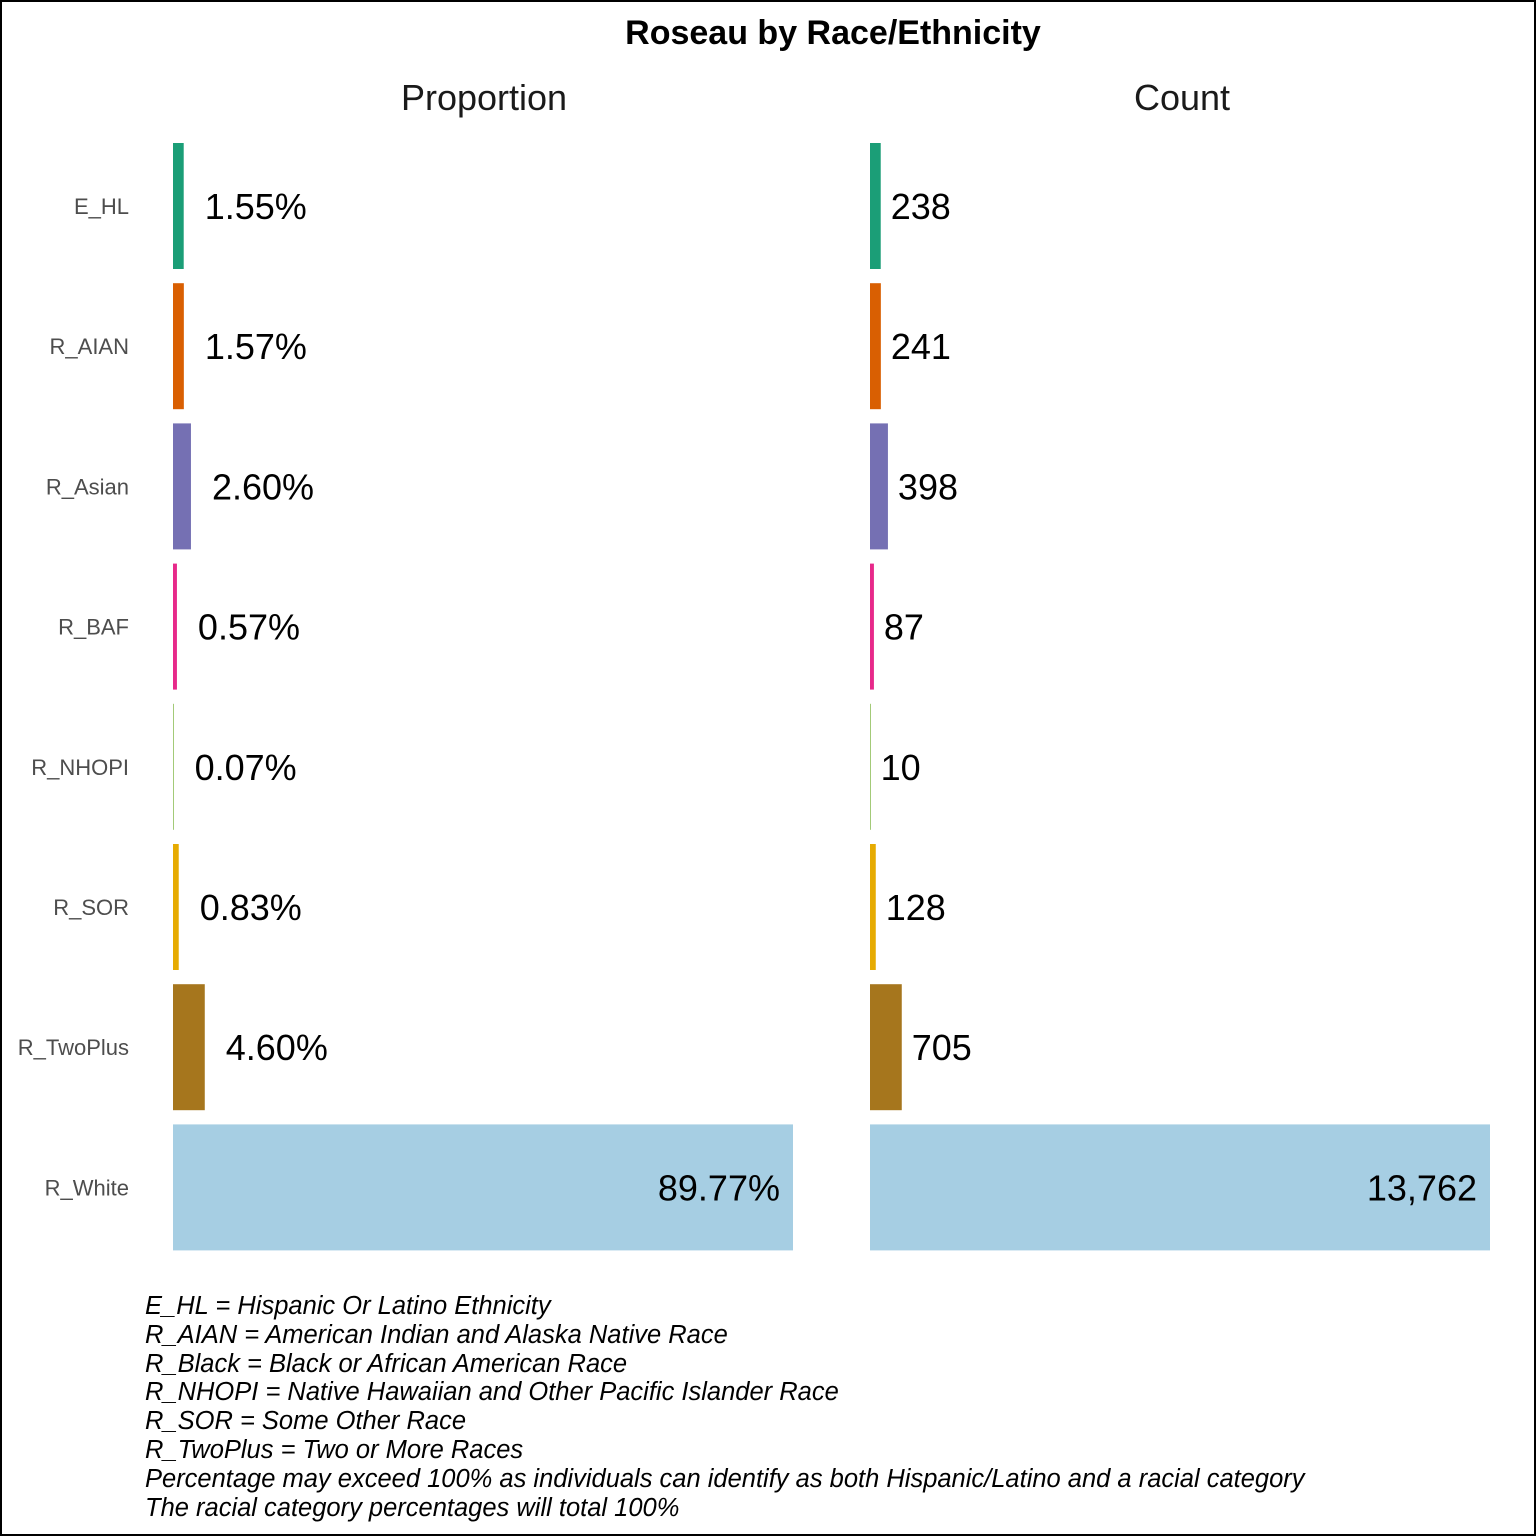  I want to click on proportion-value-label: 2.60%, so click(263, 486).